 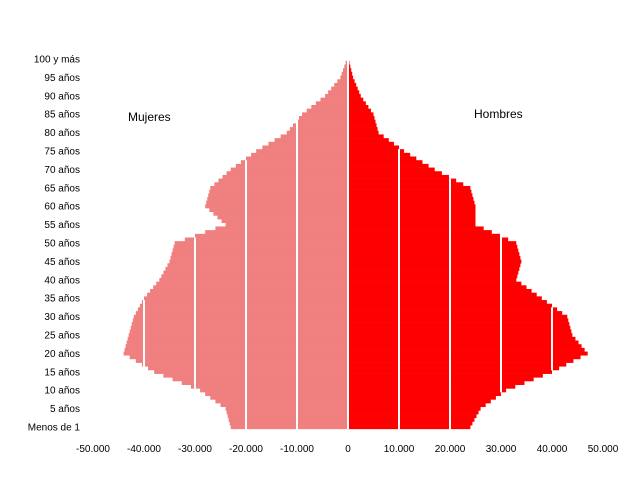 I want to click on gridline--20000-age-42, so click(x=246, y=272).